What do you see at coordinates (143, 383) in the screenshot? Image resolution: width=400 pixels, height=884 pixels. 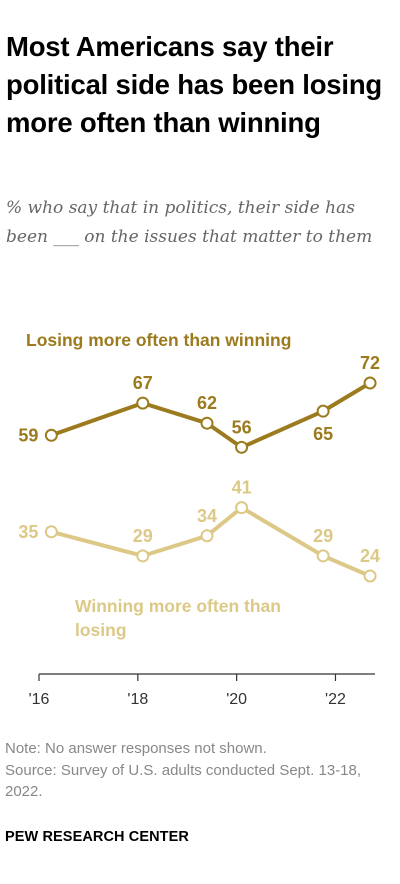 I see `data-label: 67` at bounding box center [143, 383].